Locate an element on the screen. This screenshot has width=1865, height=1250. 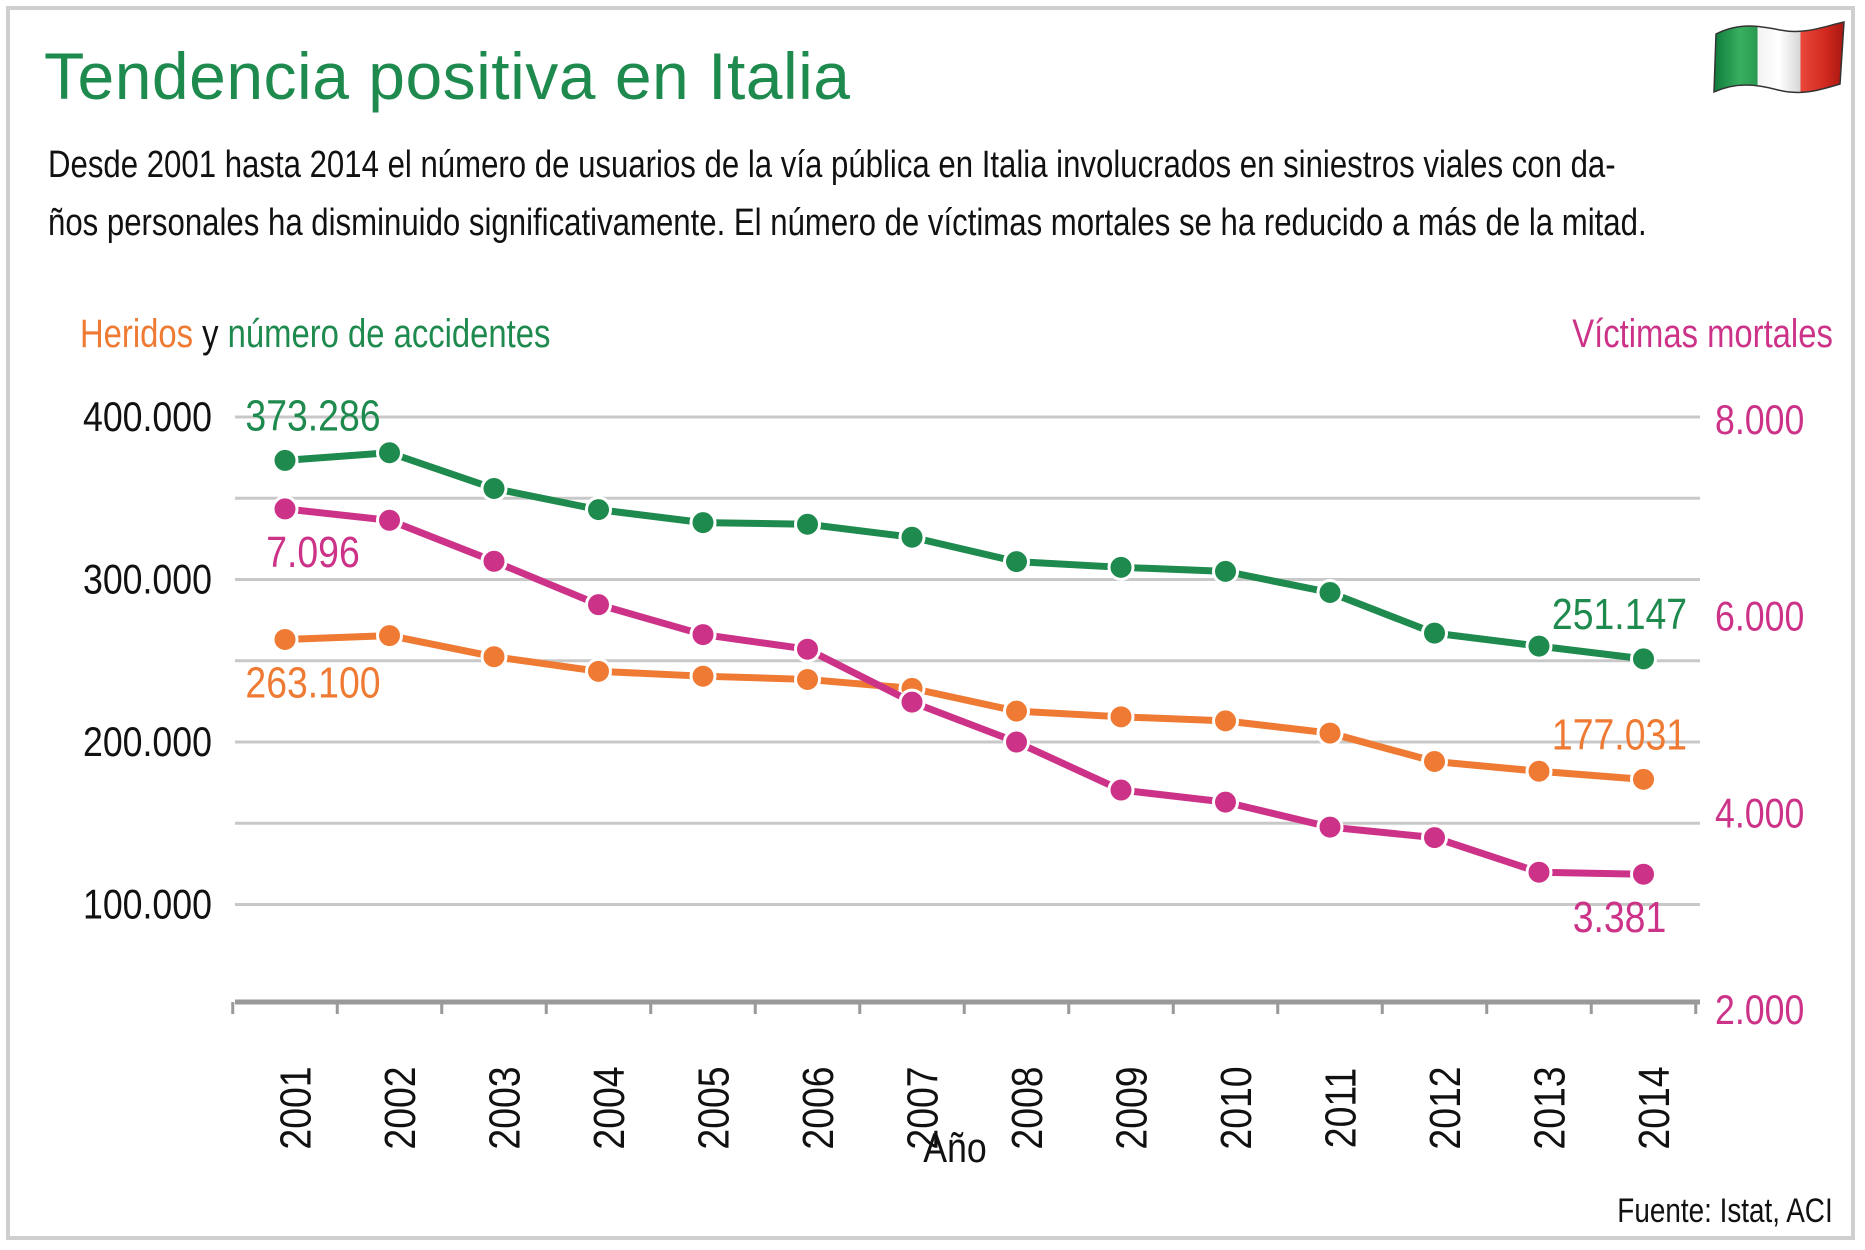
data-label: 3.381 is located at coordinates (1620, 917).